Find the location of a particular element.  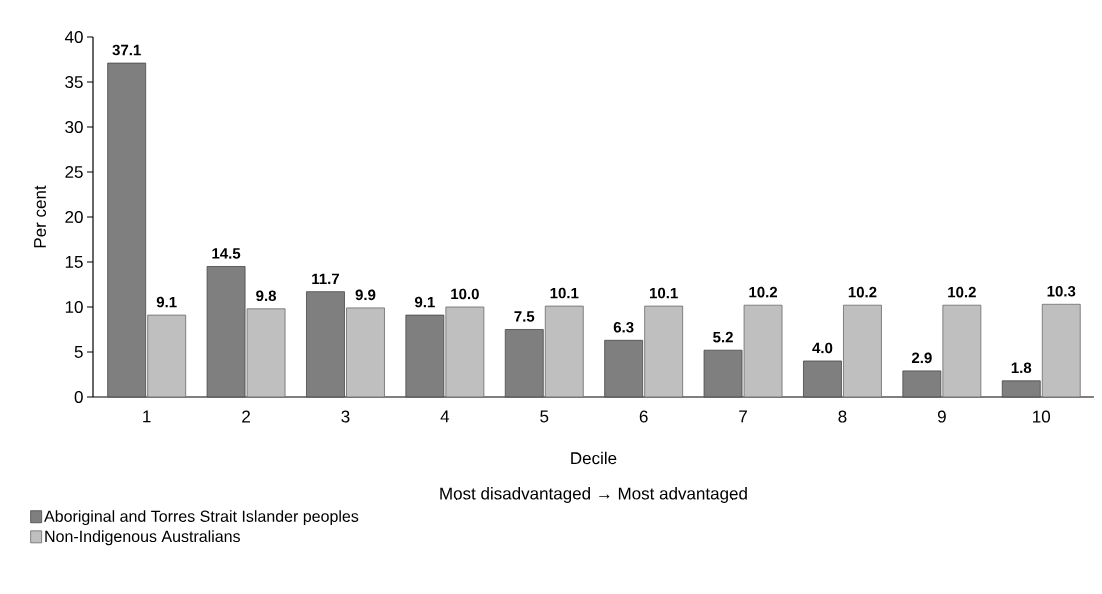

y-tick-label: 10 is located at coordinates (74, 307).